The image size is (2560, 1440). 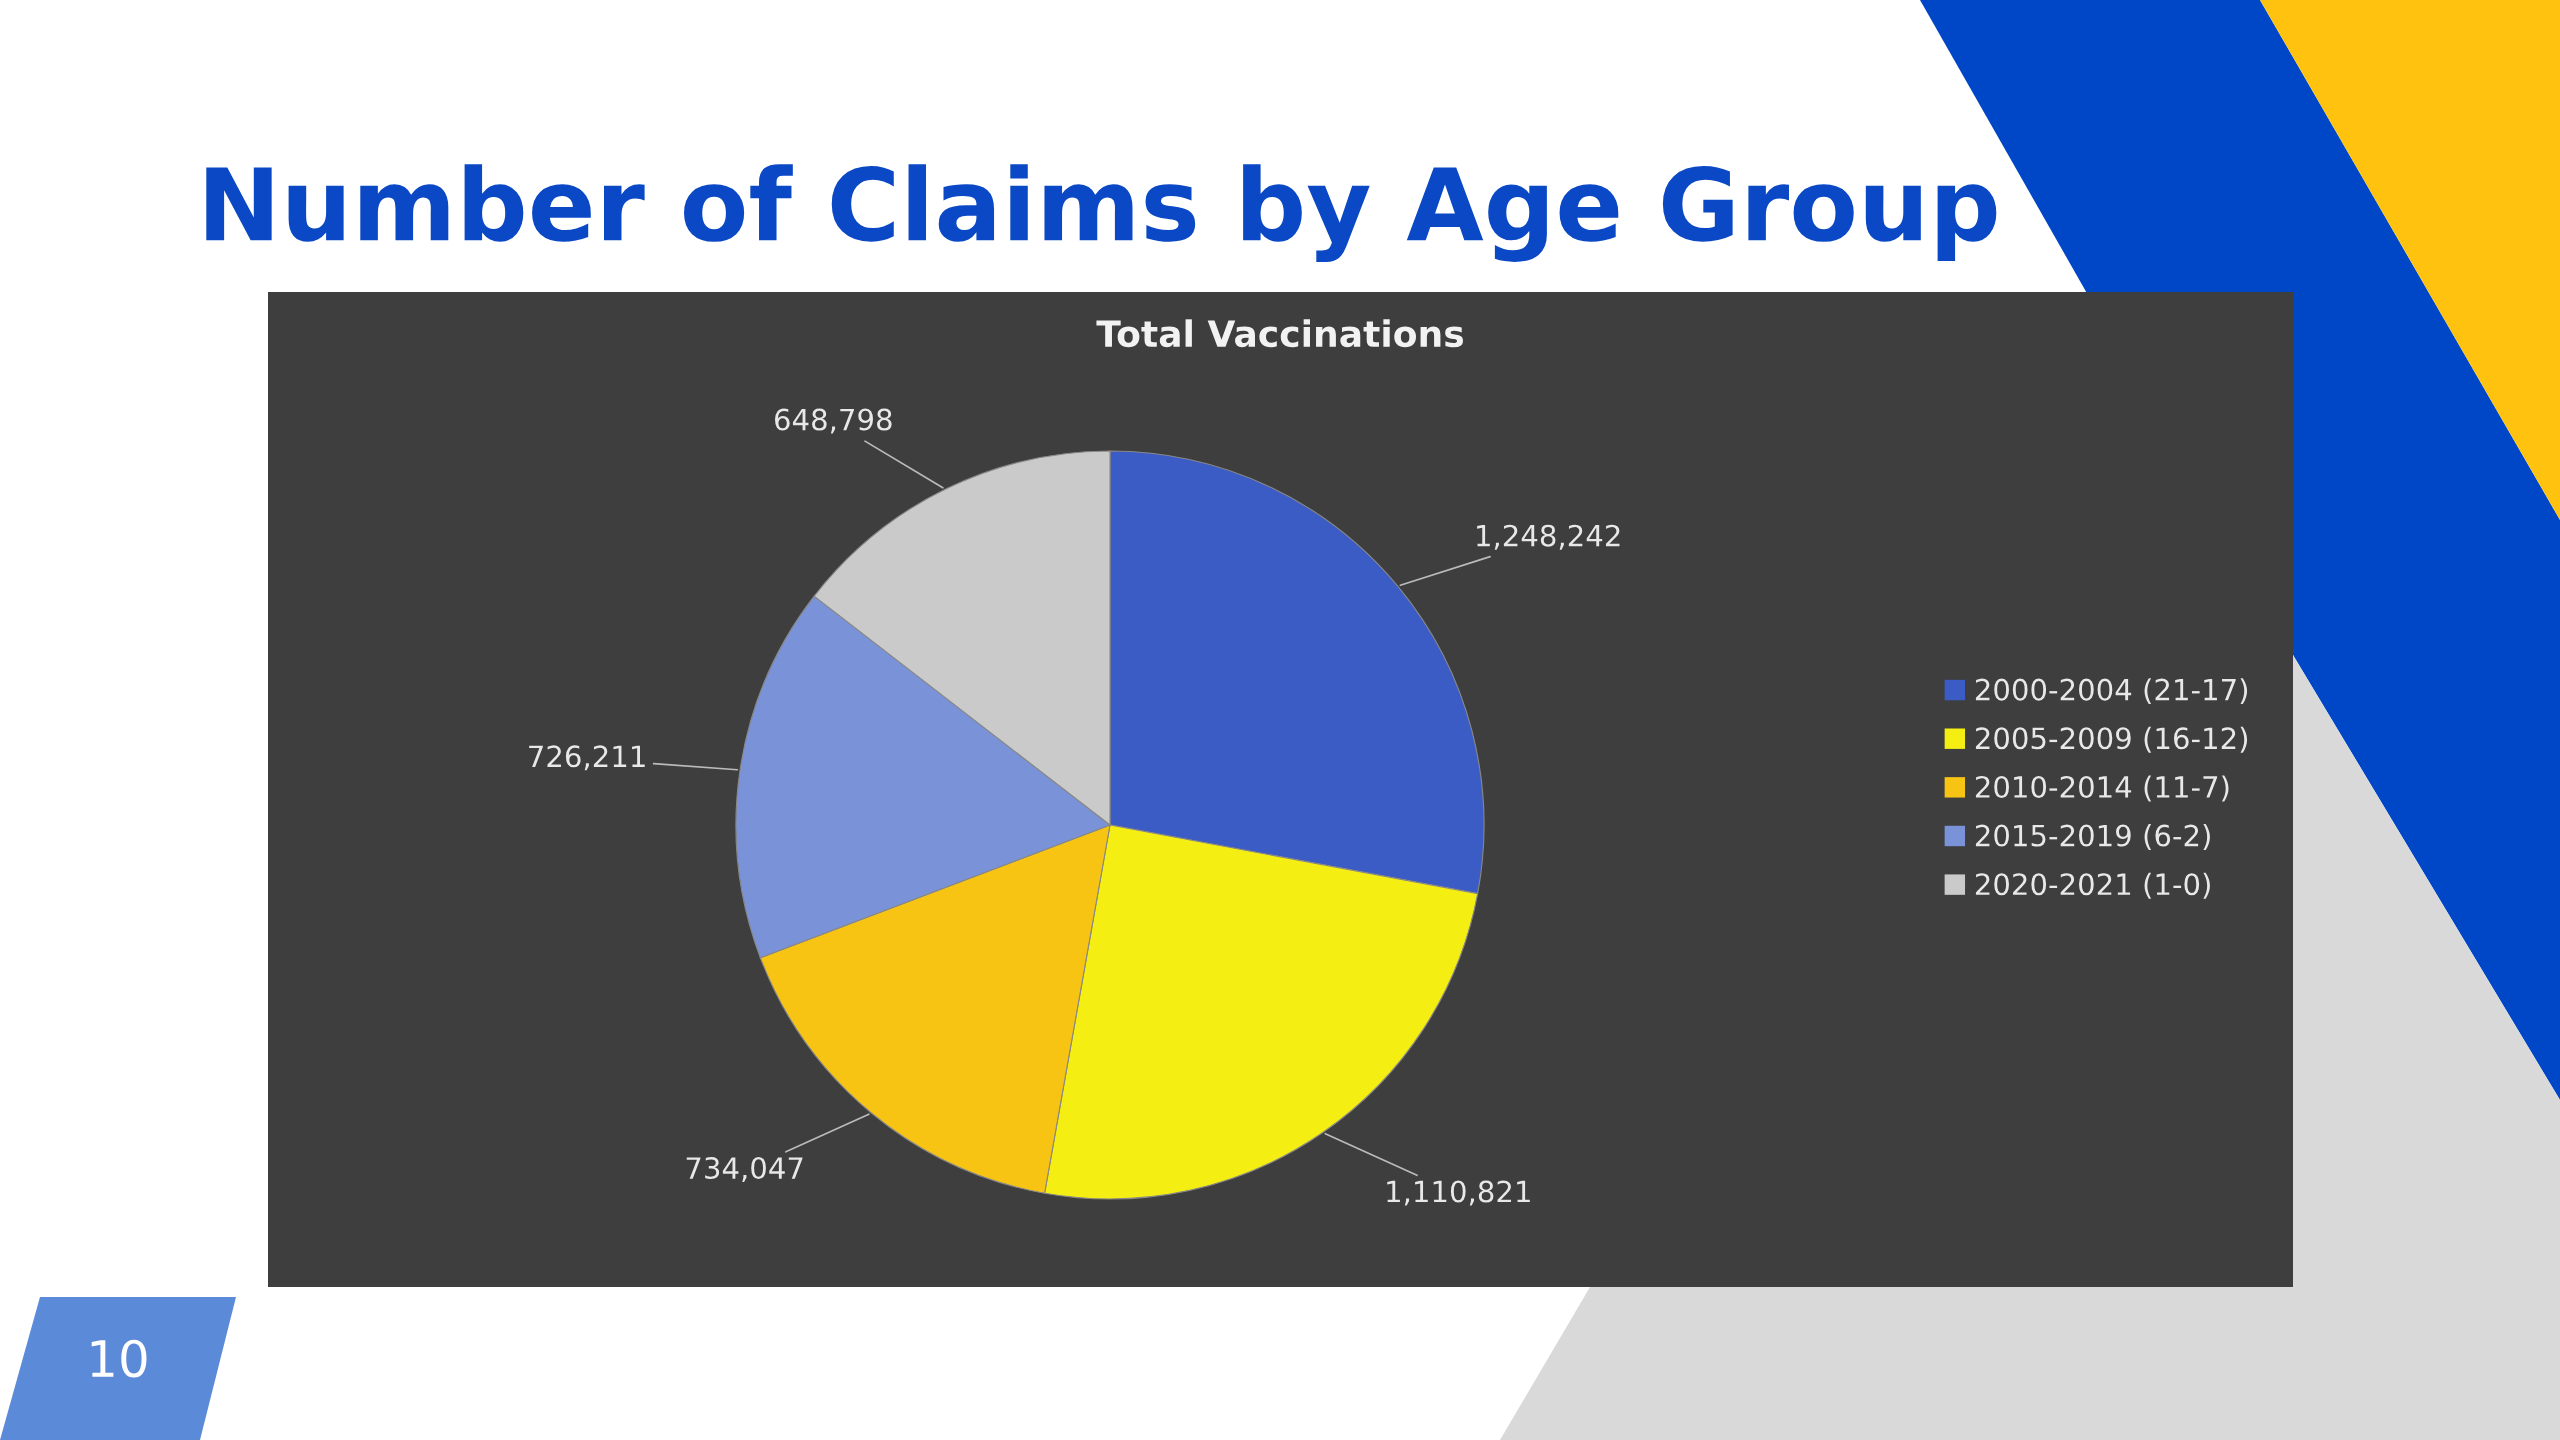 I want to click on legend-label: 2005-2009 (16-12), so click(x=2111, y=739).